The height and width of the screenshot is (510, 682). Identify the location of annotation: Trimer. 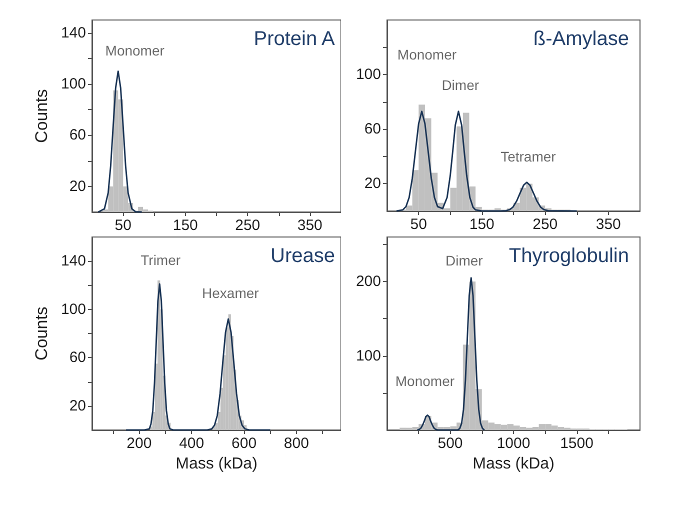
(160, 260).